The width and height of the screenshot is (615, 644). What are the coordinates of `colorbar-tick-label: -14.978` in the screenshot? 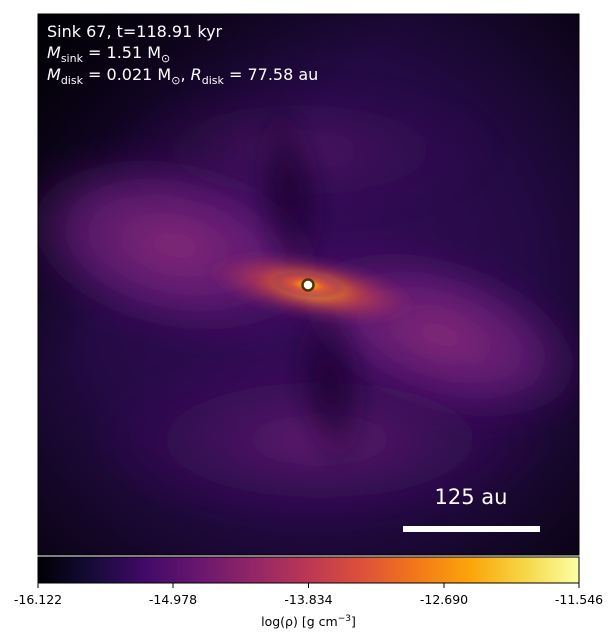 It's located at (173, 599).